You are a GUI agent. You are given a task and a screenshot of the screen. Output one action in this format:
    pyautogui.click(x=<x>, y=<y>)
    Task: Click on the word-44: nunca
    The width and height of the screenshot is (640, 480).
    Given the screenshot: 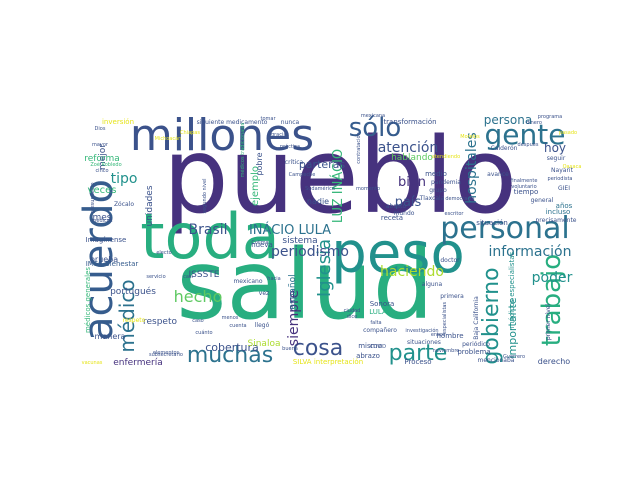 What is the action you would take?
    pyautogui.click(x=290, y=122)
    